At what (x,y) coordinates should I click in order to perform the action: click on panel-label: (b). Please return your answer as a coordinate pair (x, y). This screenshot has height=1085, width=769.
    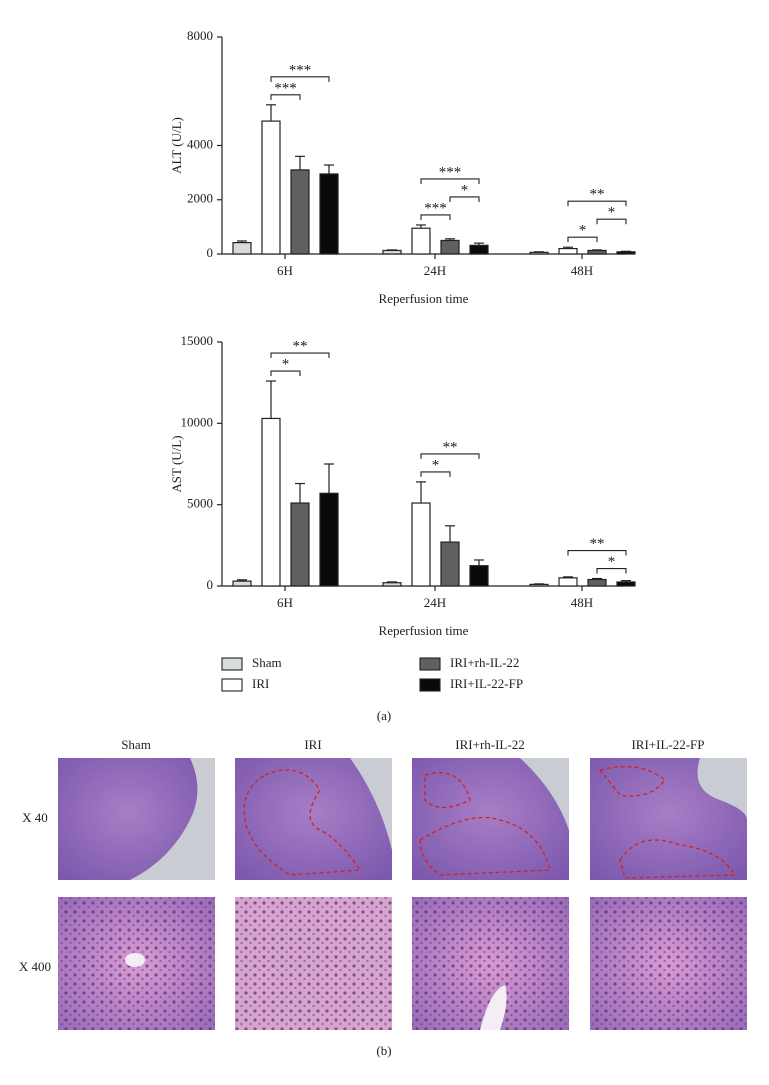
    Looking at the image, I should click on (383, 1050).